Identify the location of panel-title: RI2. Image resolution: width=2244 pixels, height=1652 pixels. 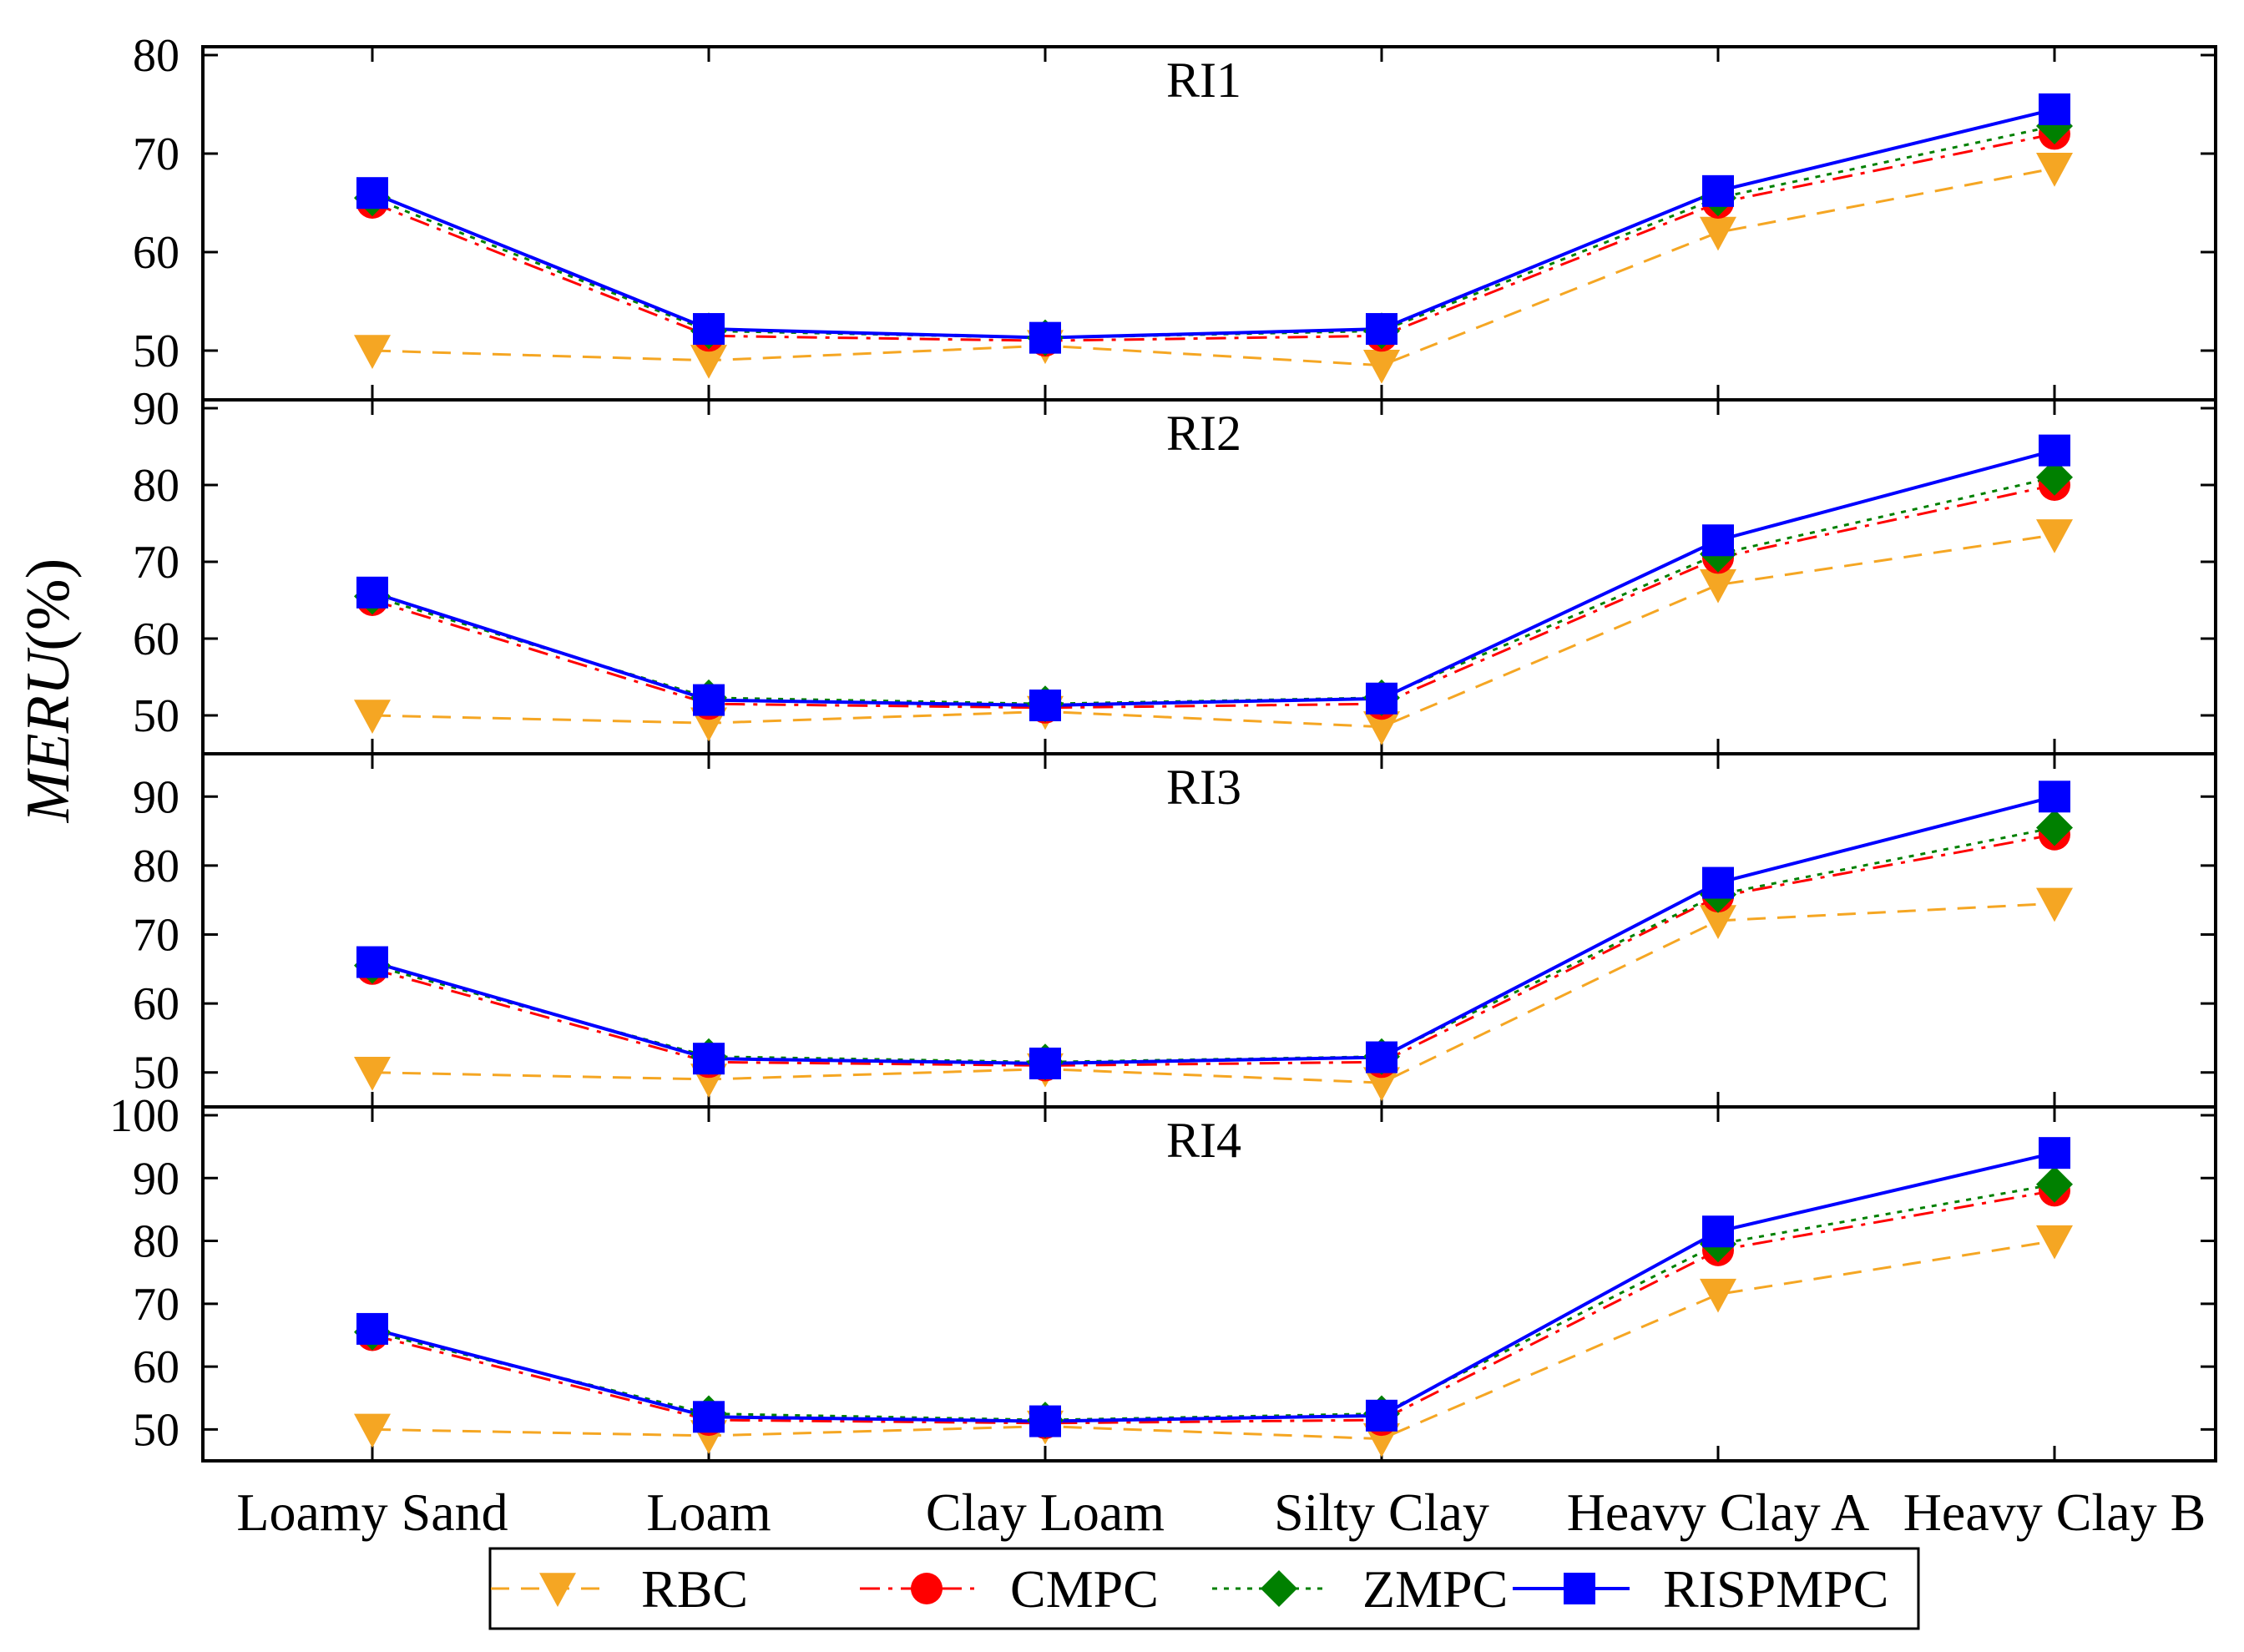
(1203, 433).